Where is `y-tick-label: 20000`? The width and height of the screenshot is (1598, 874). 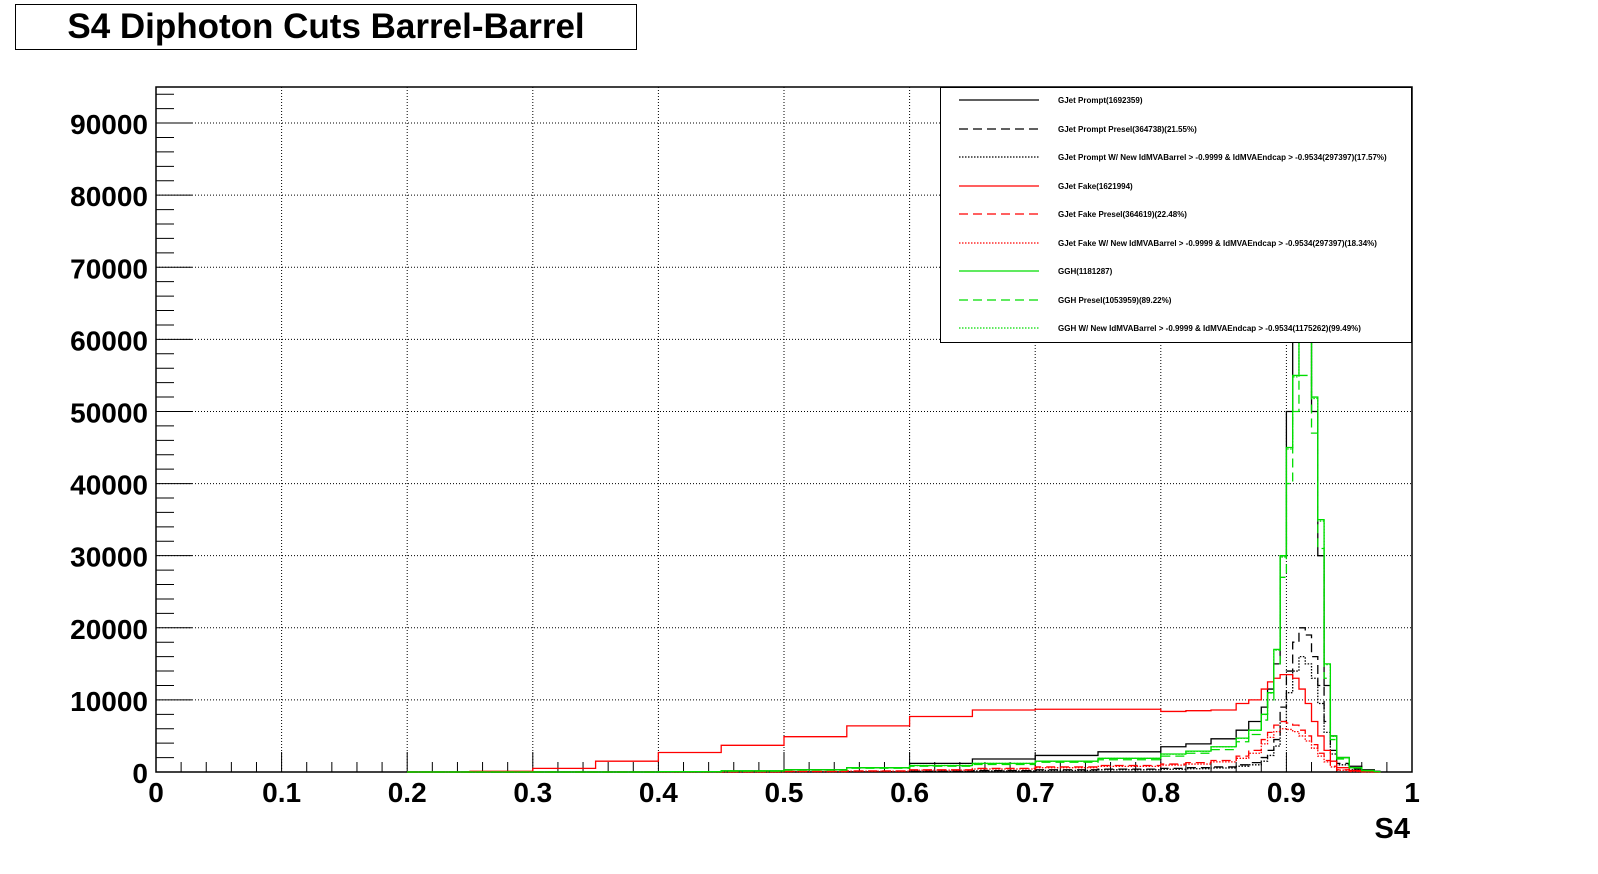 y-tick-label: 20000 is located at coordinates (109, 629).